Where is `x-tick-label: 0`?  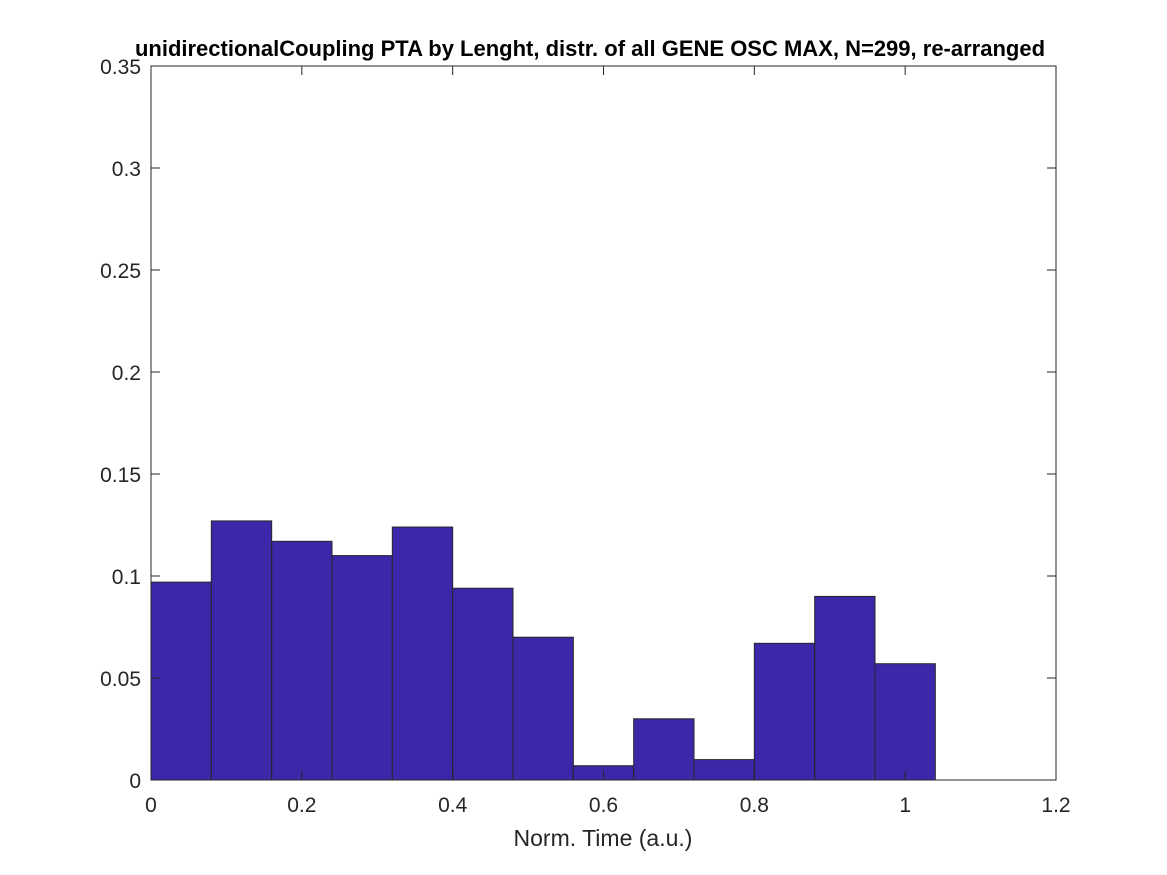 x-tick-label: 0 is located at coordinates (151, 805).